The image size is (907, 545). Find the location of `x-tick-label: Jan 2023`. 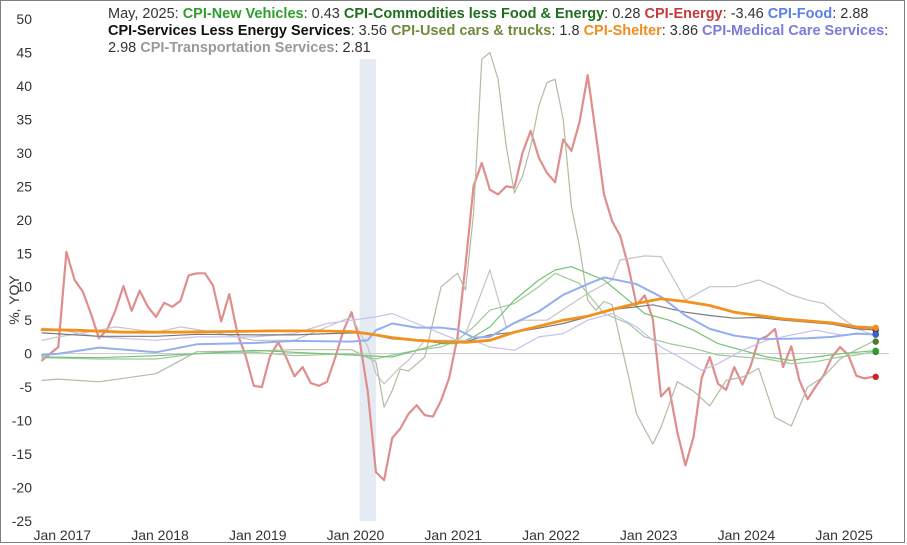

x-tick-label: Jan 2023 is located at coordinates (649, 535).